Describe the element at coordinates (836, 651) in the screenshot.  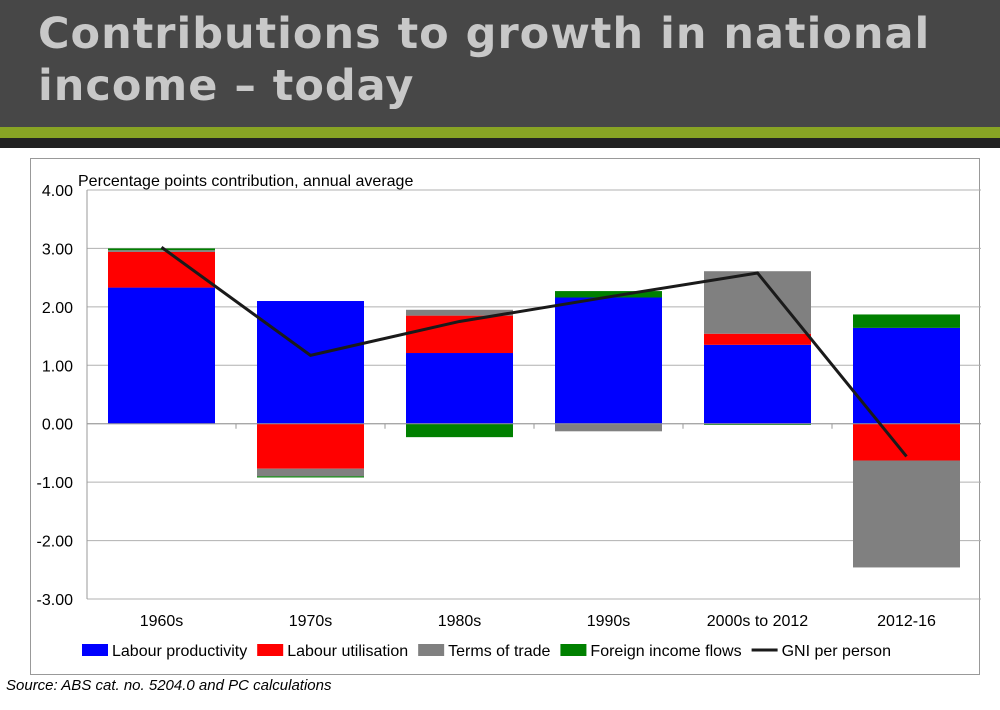
I see `legend-label: GNI per person` at that location.